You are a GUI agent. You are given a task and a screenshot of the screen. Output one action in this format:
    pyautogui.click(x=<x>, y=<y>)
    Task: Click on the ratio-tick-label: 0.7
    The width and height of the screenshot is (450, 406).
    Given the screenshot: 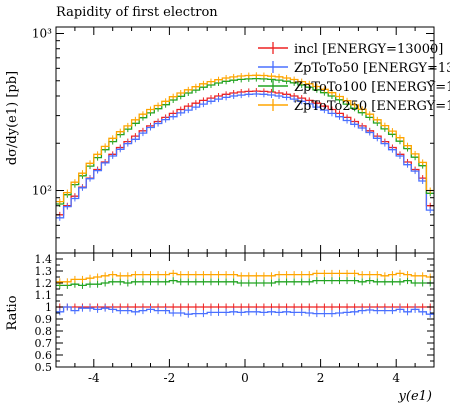 What is the action you would take?
    pyautogui.click(x=44, y=343)
    